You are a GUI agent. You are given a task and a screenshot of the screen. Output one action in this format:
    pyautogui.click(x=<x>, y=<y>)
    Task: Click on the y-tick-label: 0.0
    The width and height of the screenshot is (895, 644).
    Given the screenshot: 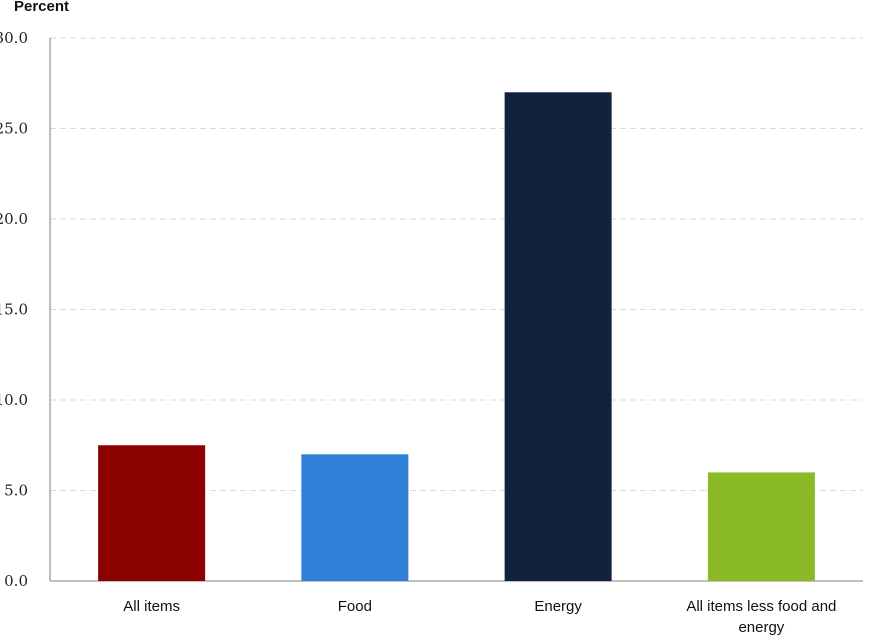 What is the action you would take?
    pyautogui.click(x=16, y=581)
    